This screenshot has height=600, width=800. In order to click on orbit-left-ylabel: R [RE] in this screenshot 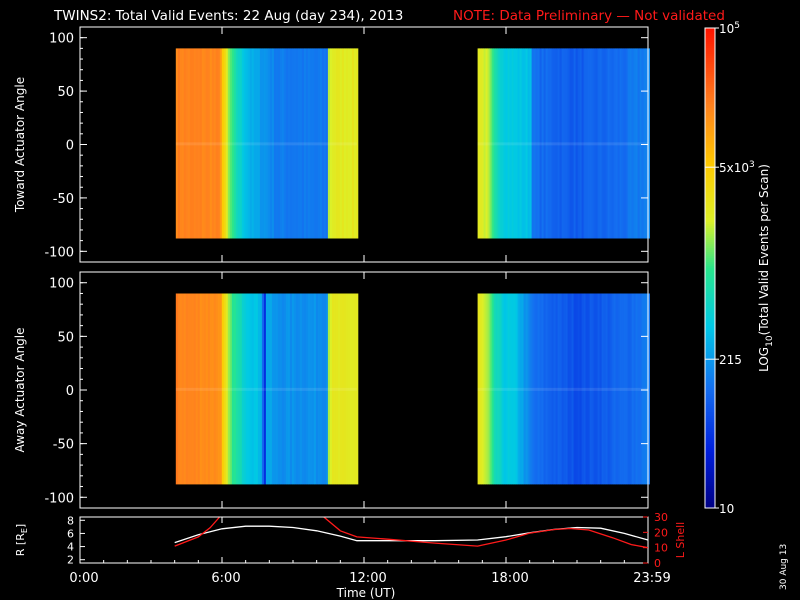, I will do `click(21, 540)`.